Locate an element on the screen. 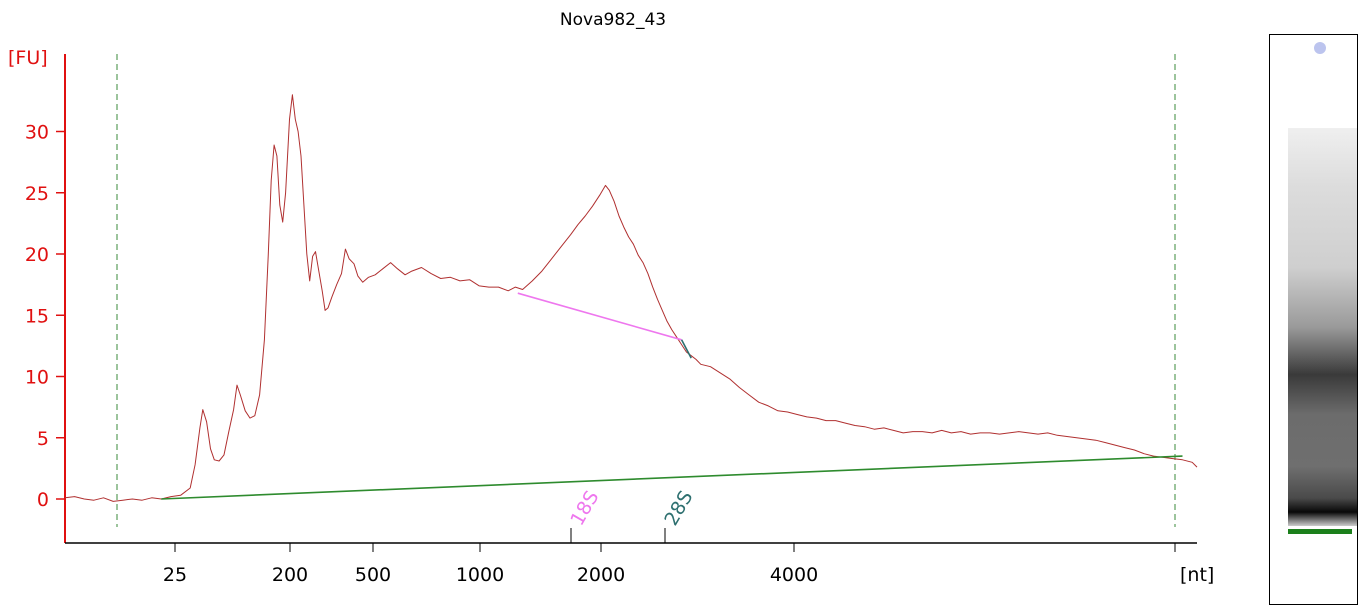 This screenshot has height=609, width=1361. y-tick-label: 20 is located at coordinates (37, 255).